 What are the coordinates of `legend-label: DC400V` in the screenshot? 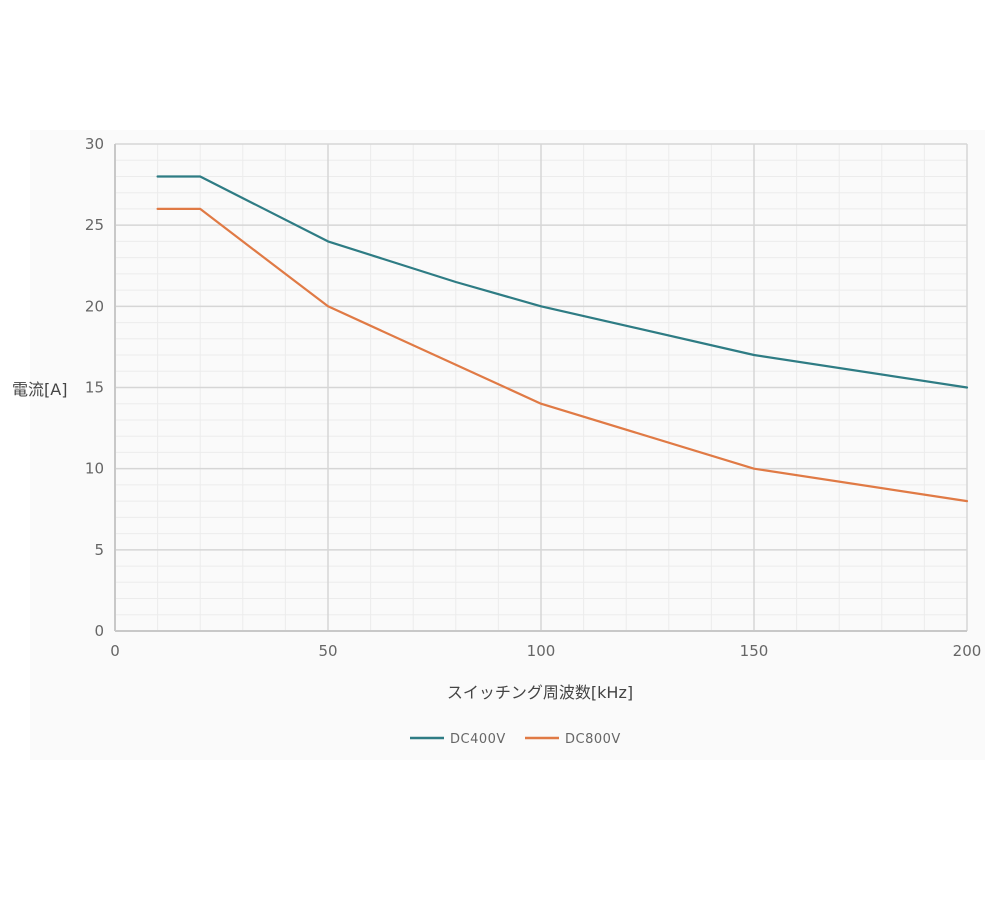 It's located at (478, 739).